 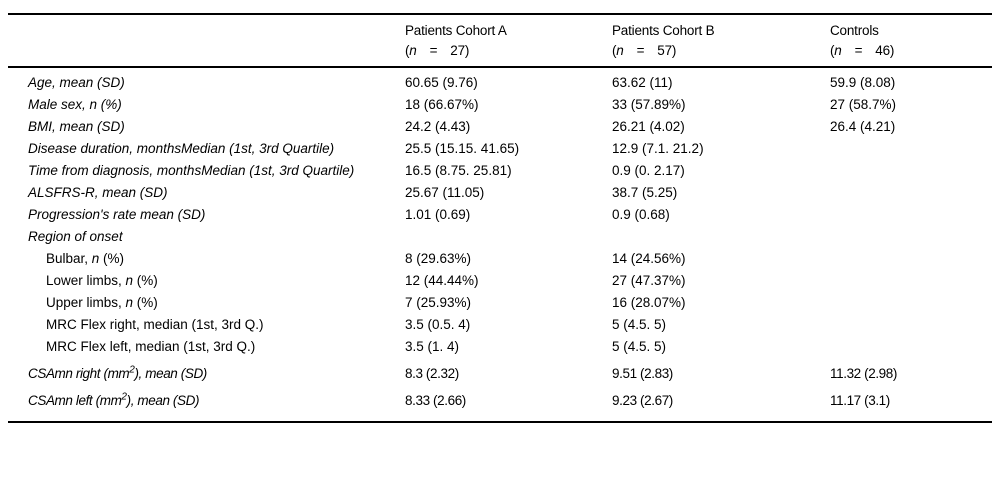 What do you see at coordinates (642, 373) in the screenshot?
I see `cell-cohort-b: 9.51 (2.83)` at bounding box center [642, 373].